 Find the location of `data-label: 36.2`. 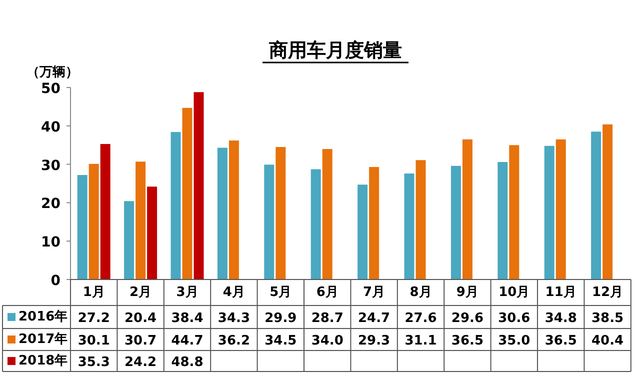

data-label: 36.2 is located at coordinates (234, 341).